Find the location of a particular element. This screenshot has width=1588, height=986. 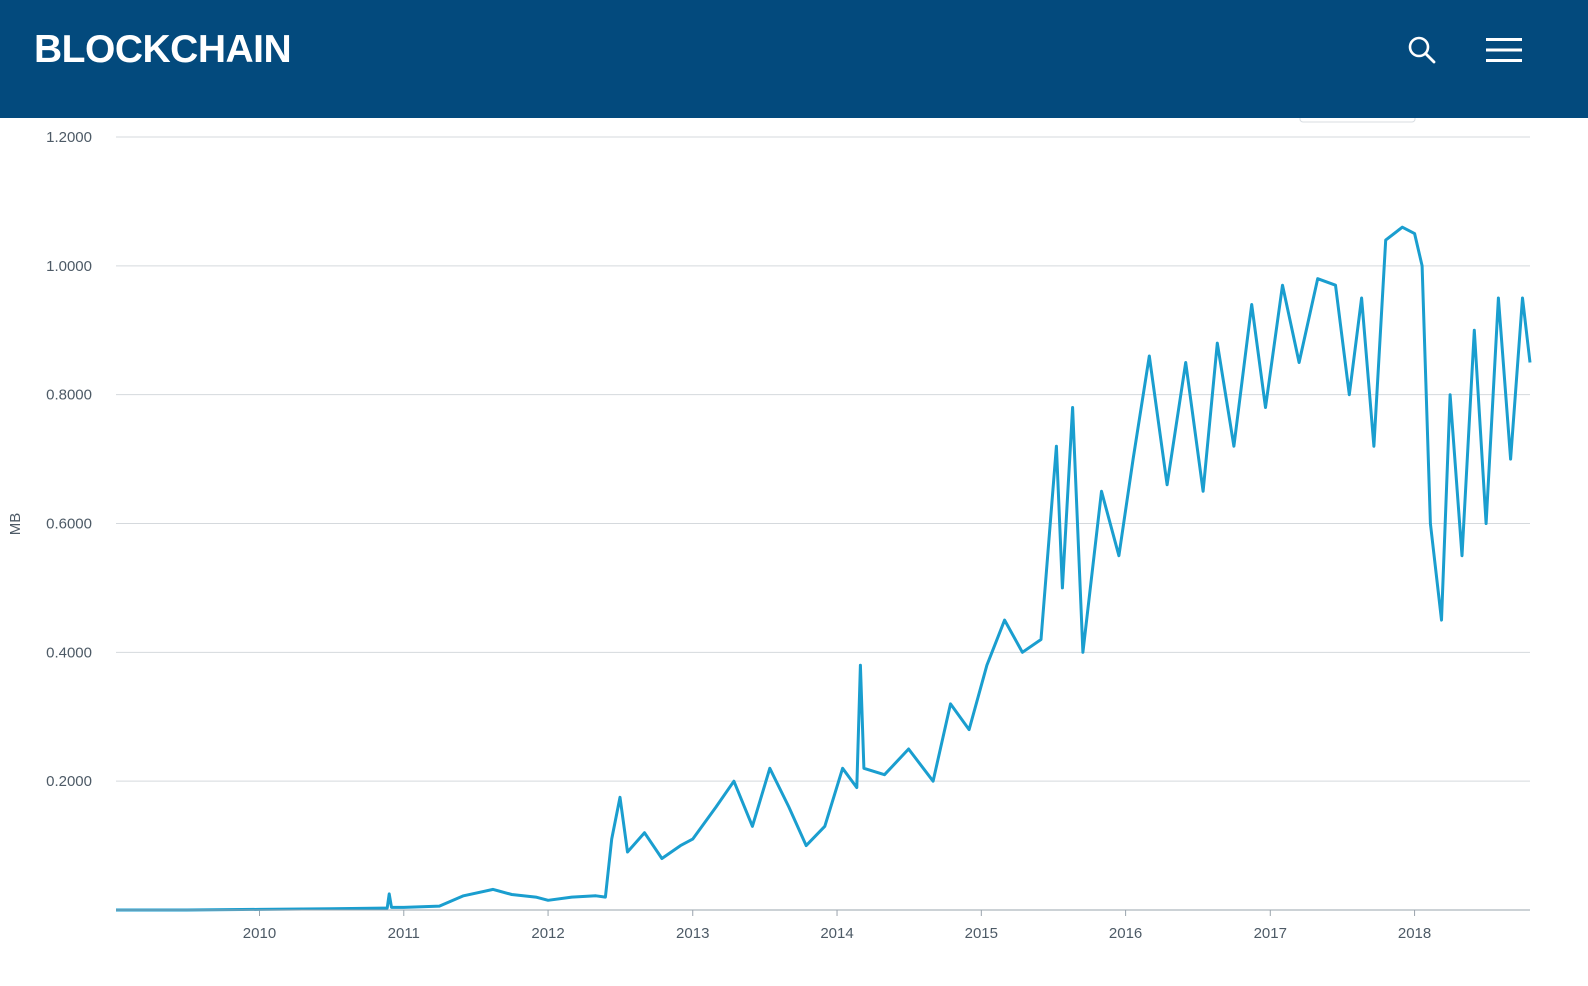

x-tick-label: 2015 is located at coordinates (981, 933).